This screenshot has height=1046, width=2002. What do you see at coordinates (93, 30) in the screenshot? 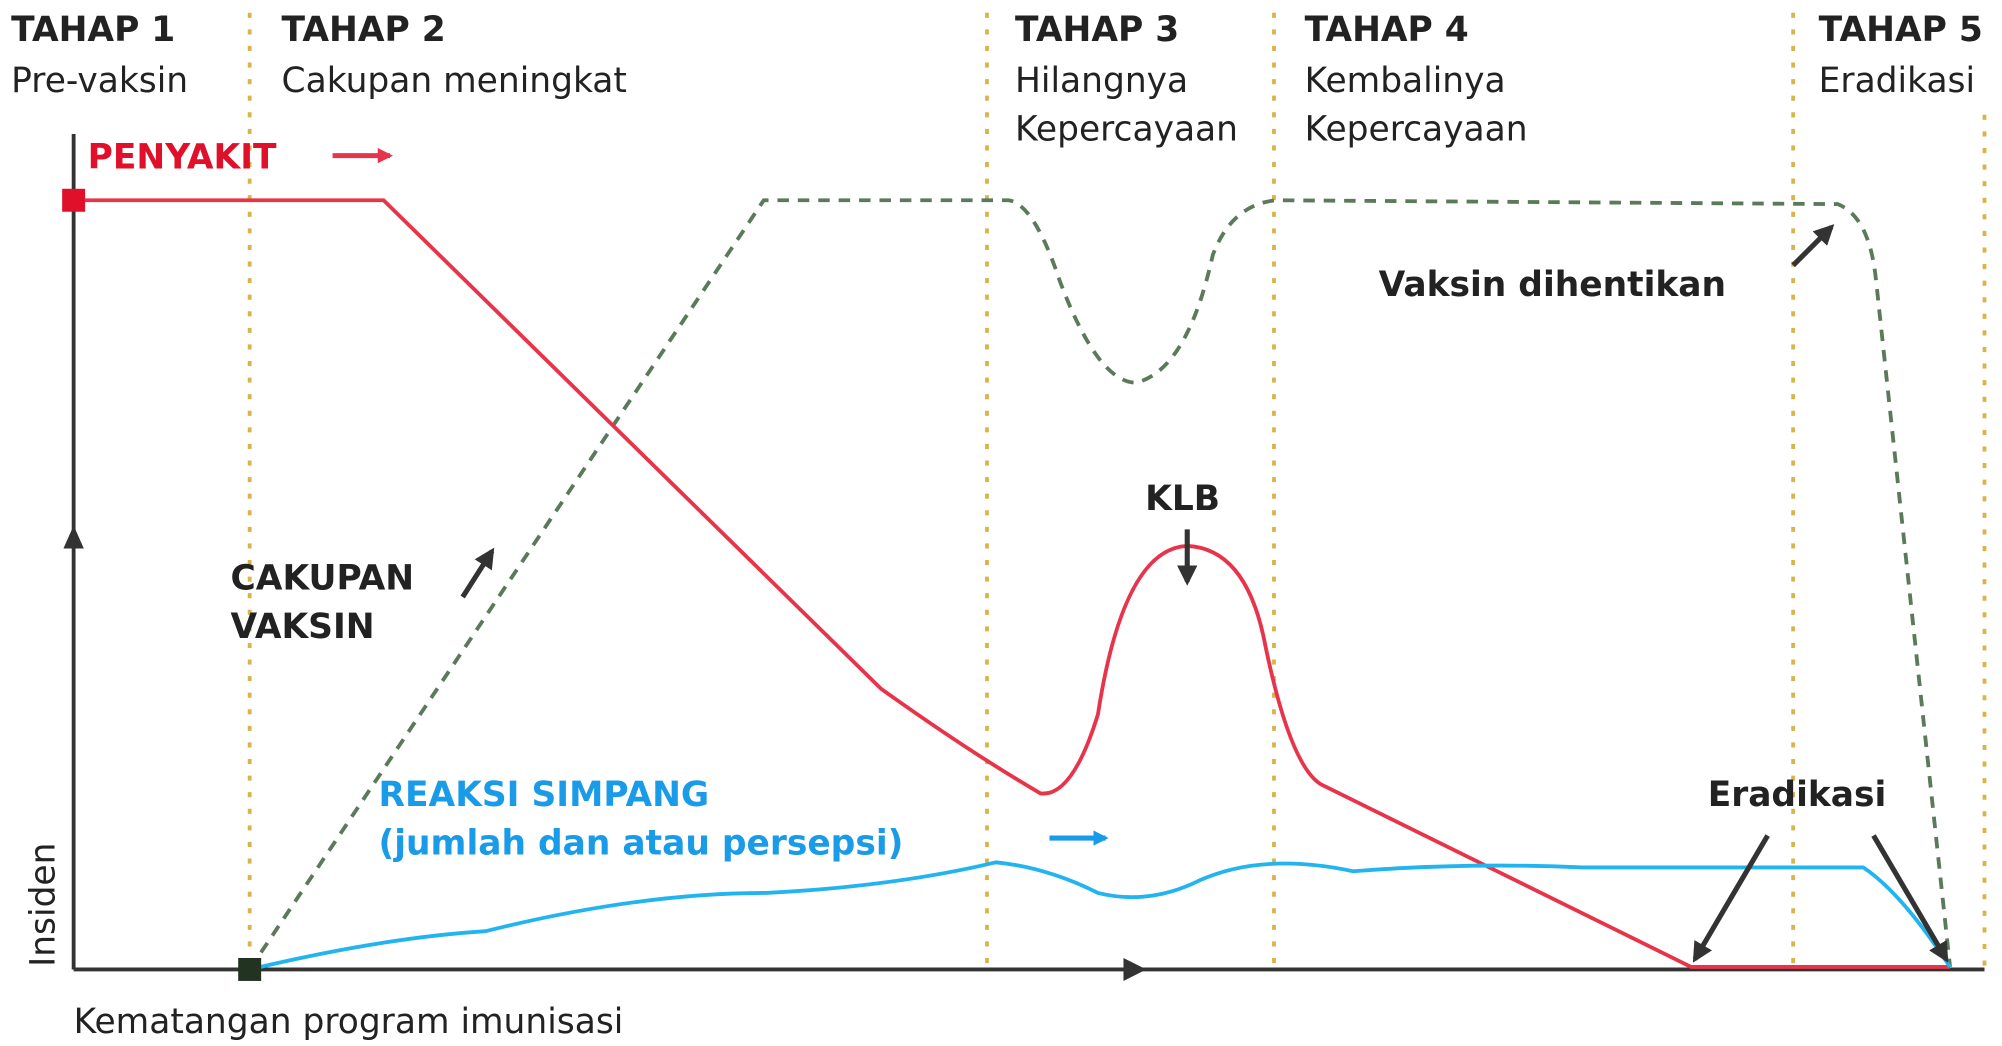
I see `stage-title: TAHAP 1` at bounding box center [93, 30].